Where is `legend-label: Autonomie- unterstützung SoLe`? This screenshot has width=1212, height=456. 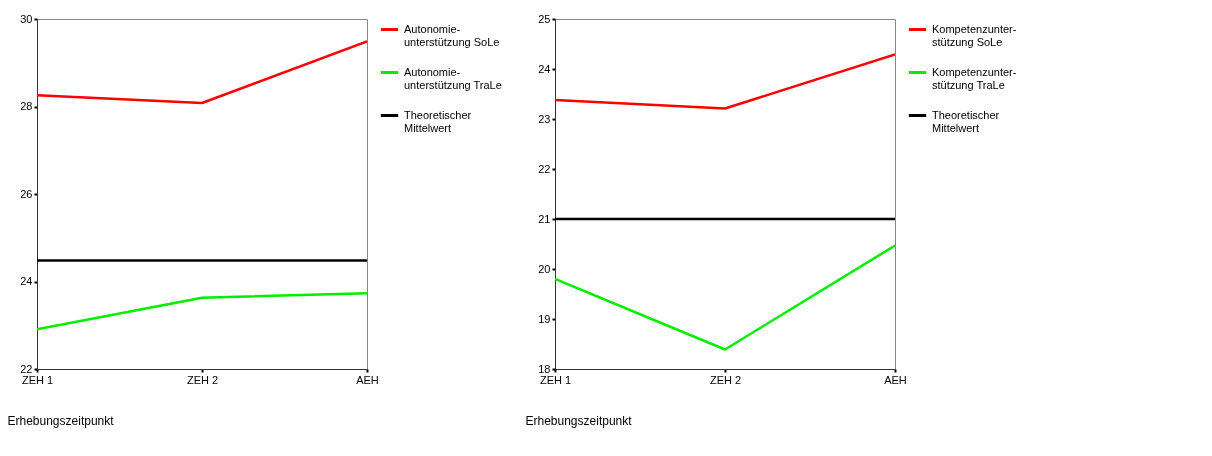 legend-label: Autonomie- unterstützung SoLe is located at coordinates (452, 35).